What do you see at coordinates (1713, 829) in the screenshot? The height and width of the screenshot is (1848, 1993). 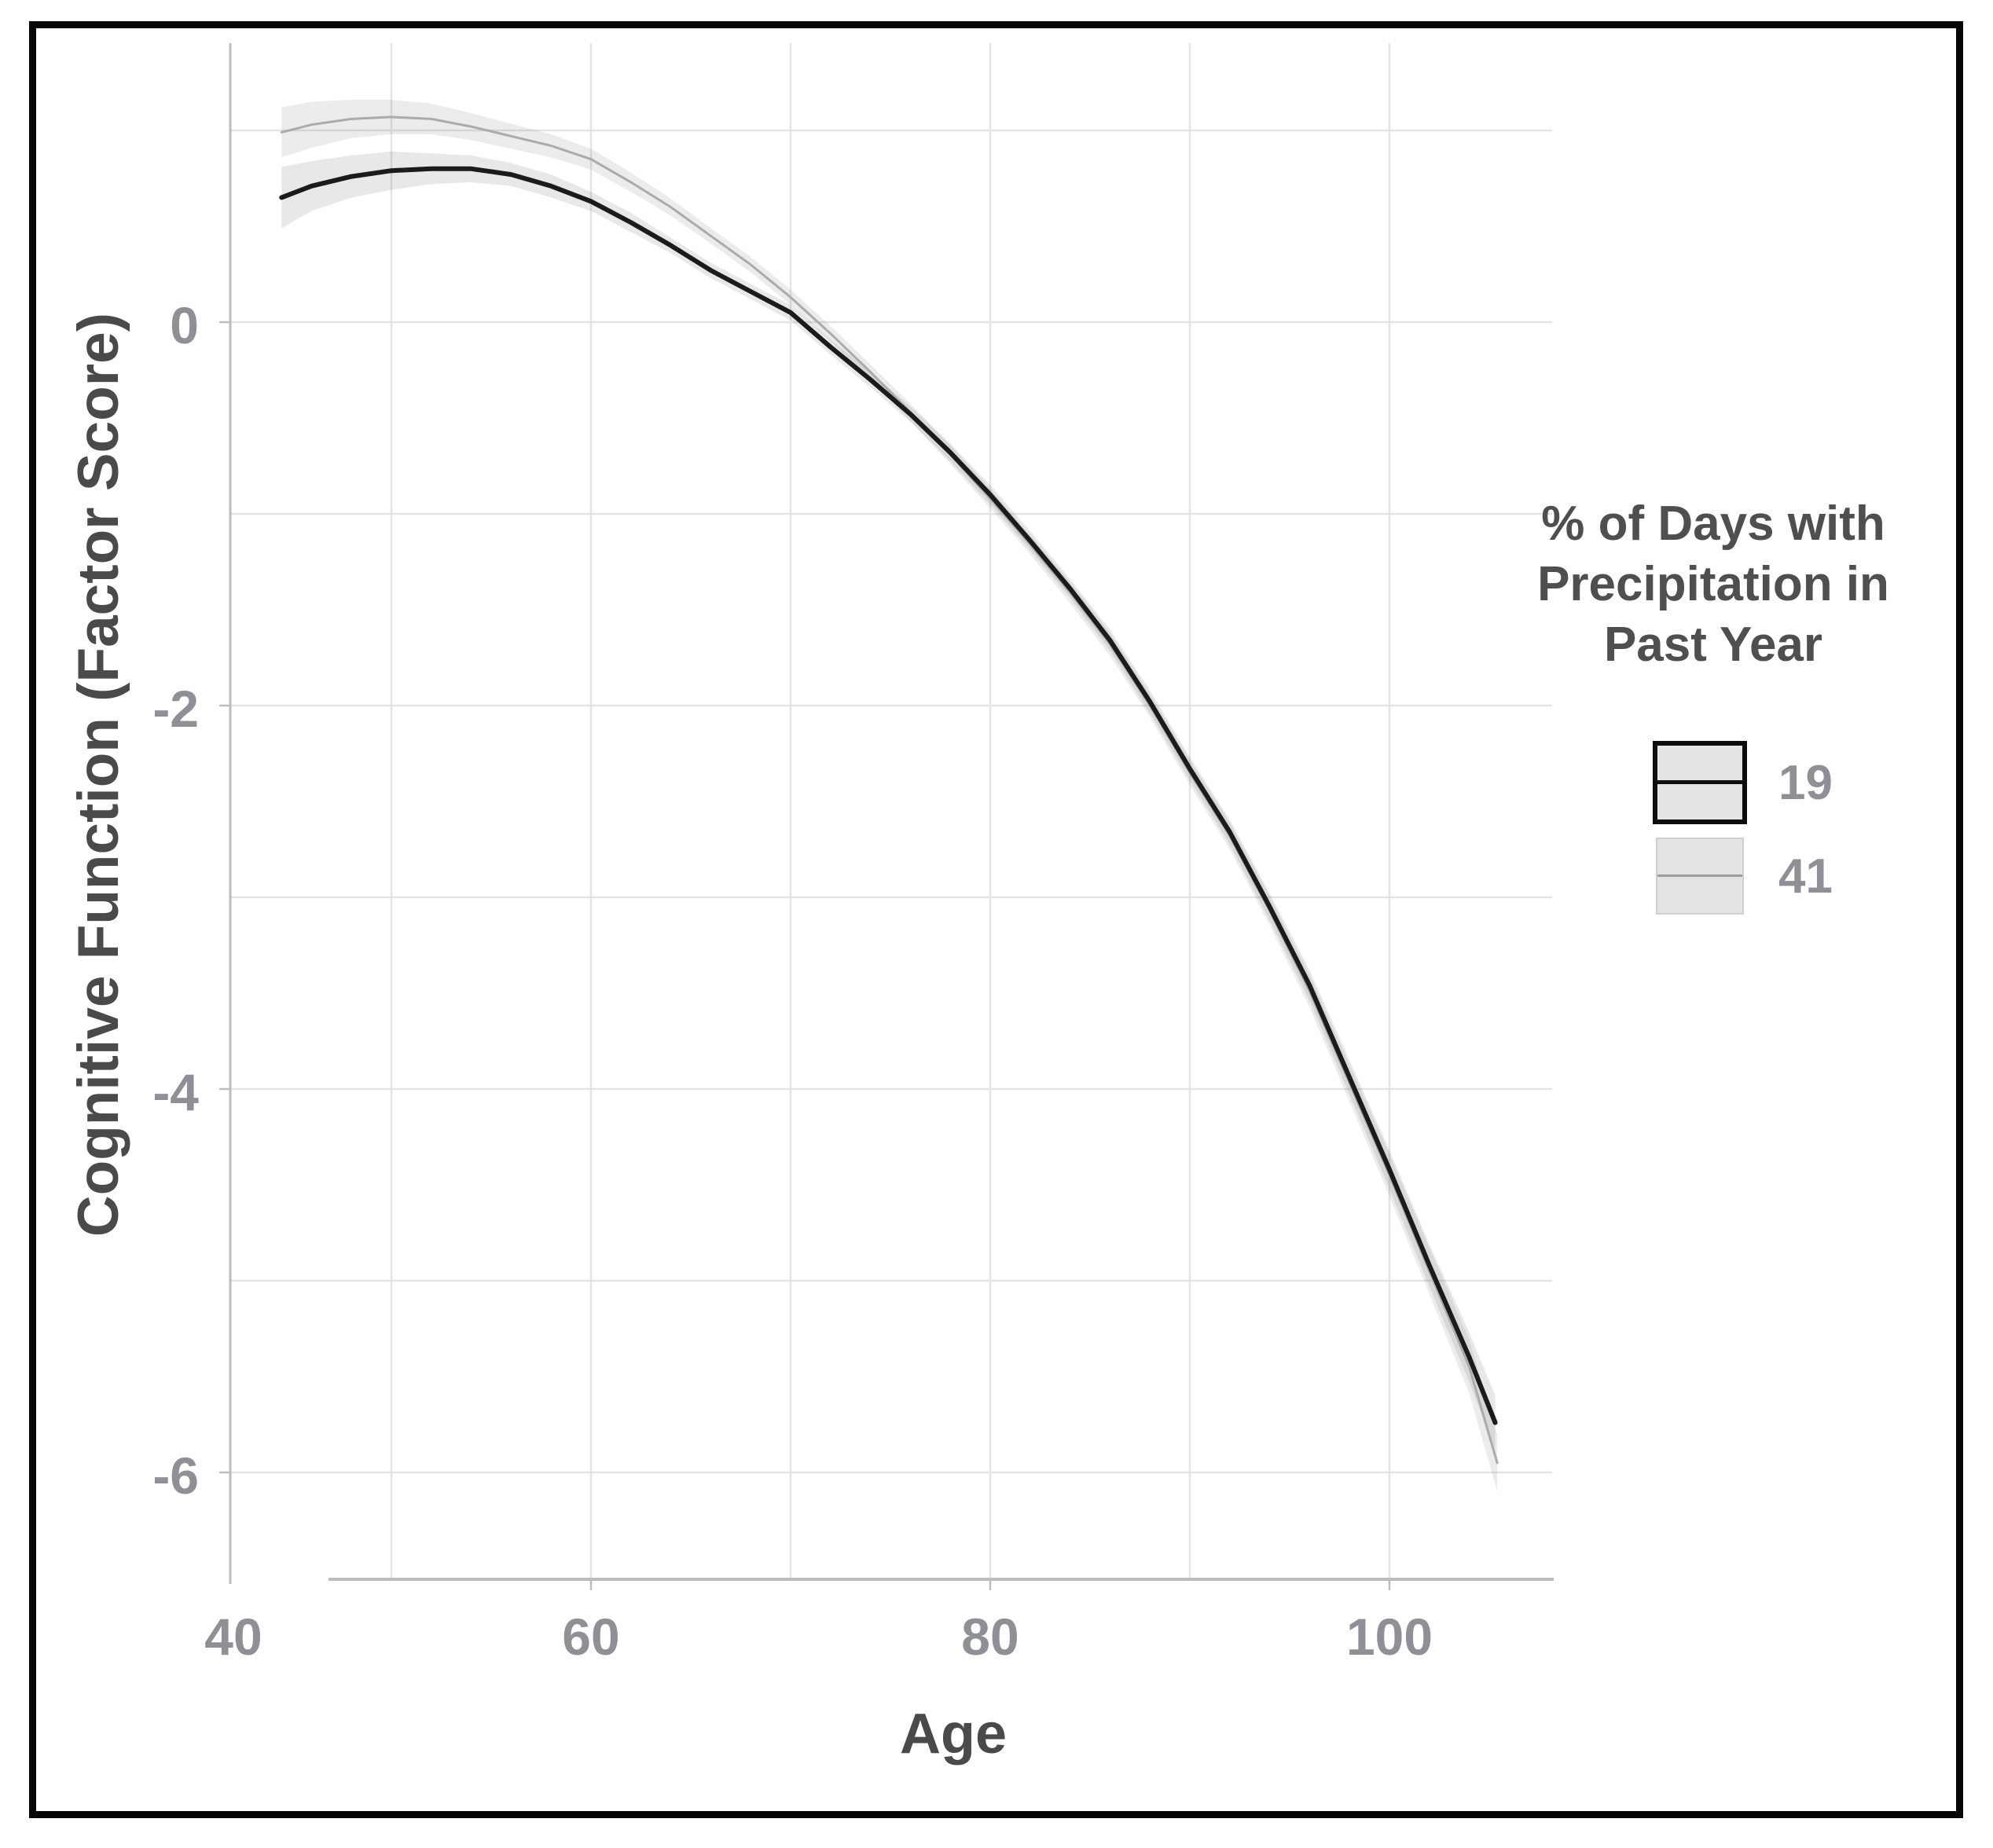 I see `legend-items: 19 41` at bounding box center [1713, 829].